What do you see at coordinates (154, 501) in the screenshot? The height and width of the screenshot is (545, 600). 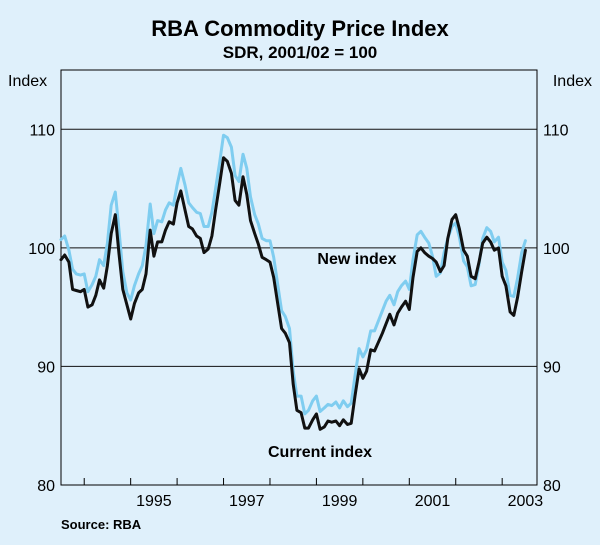 I see `x-tick-label: 1995` at bounding box center [154, 501].